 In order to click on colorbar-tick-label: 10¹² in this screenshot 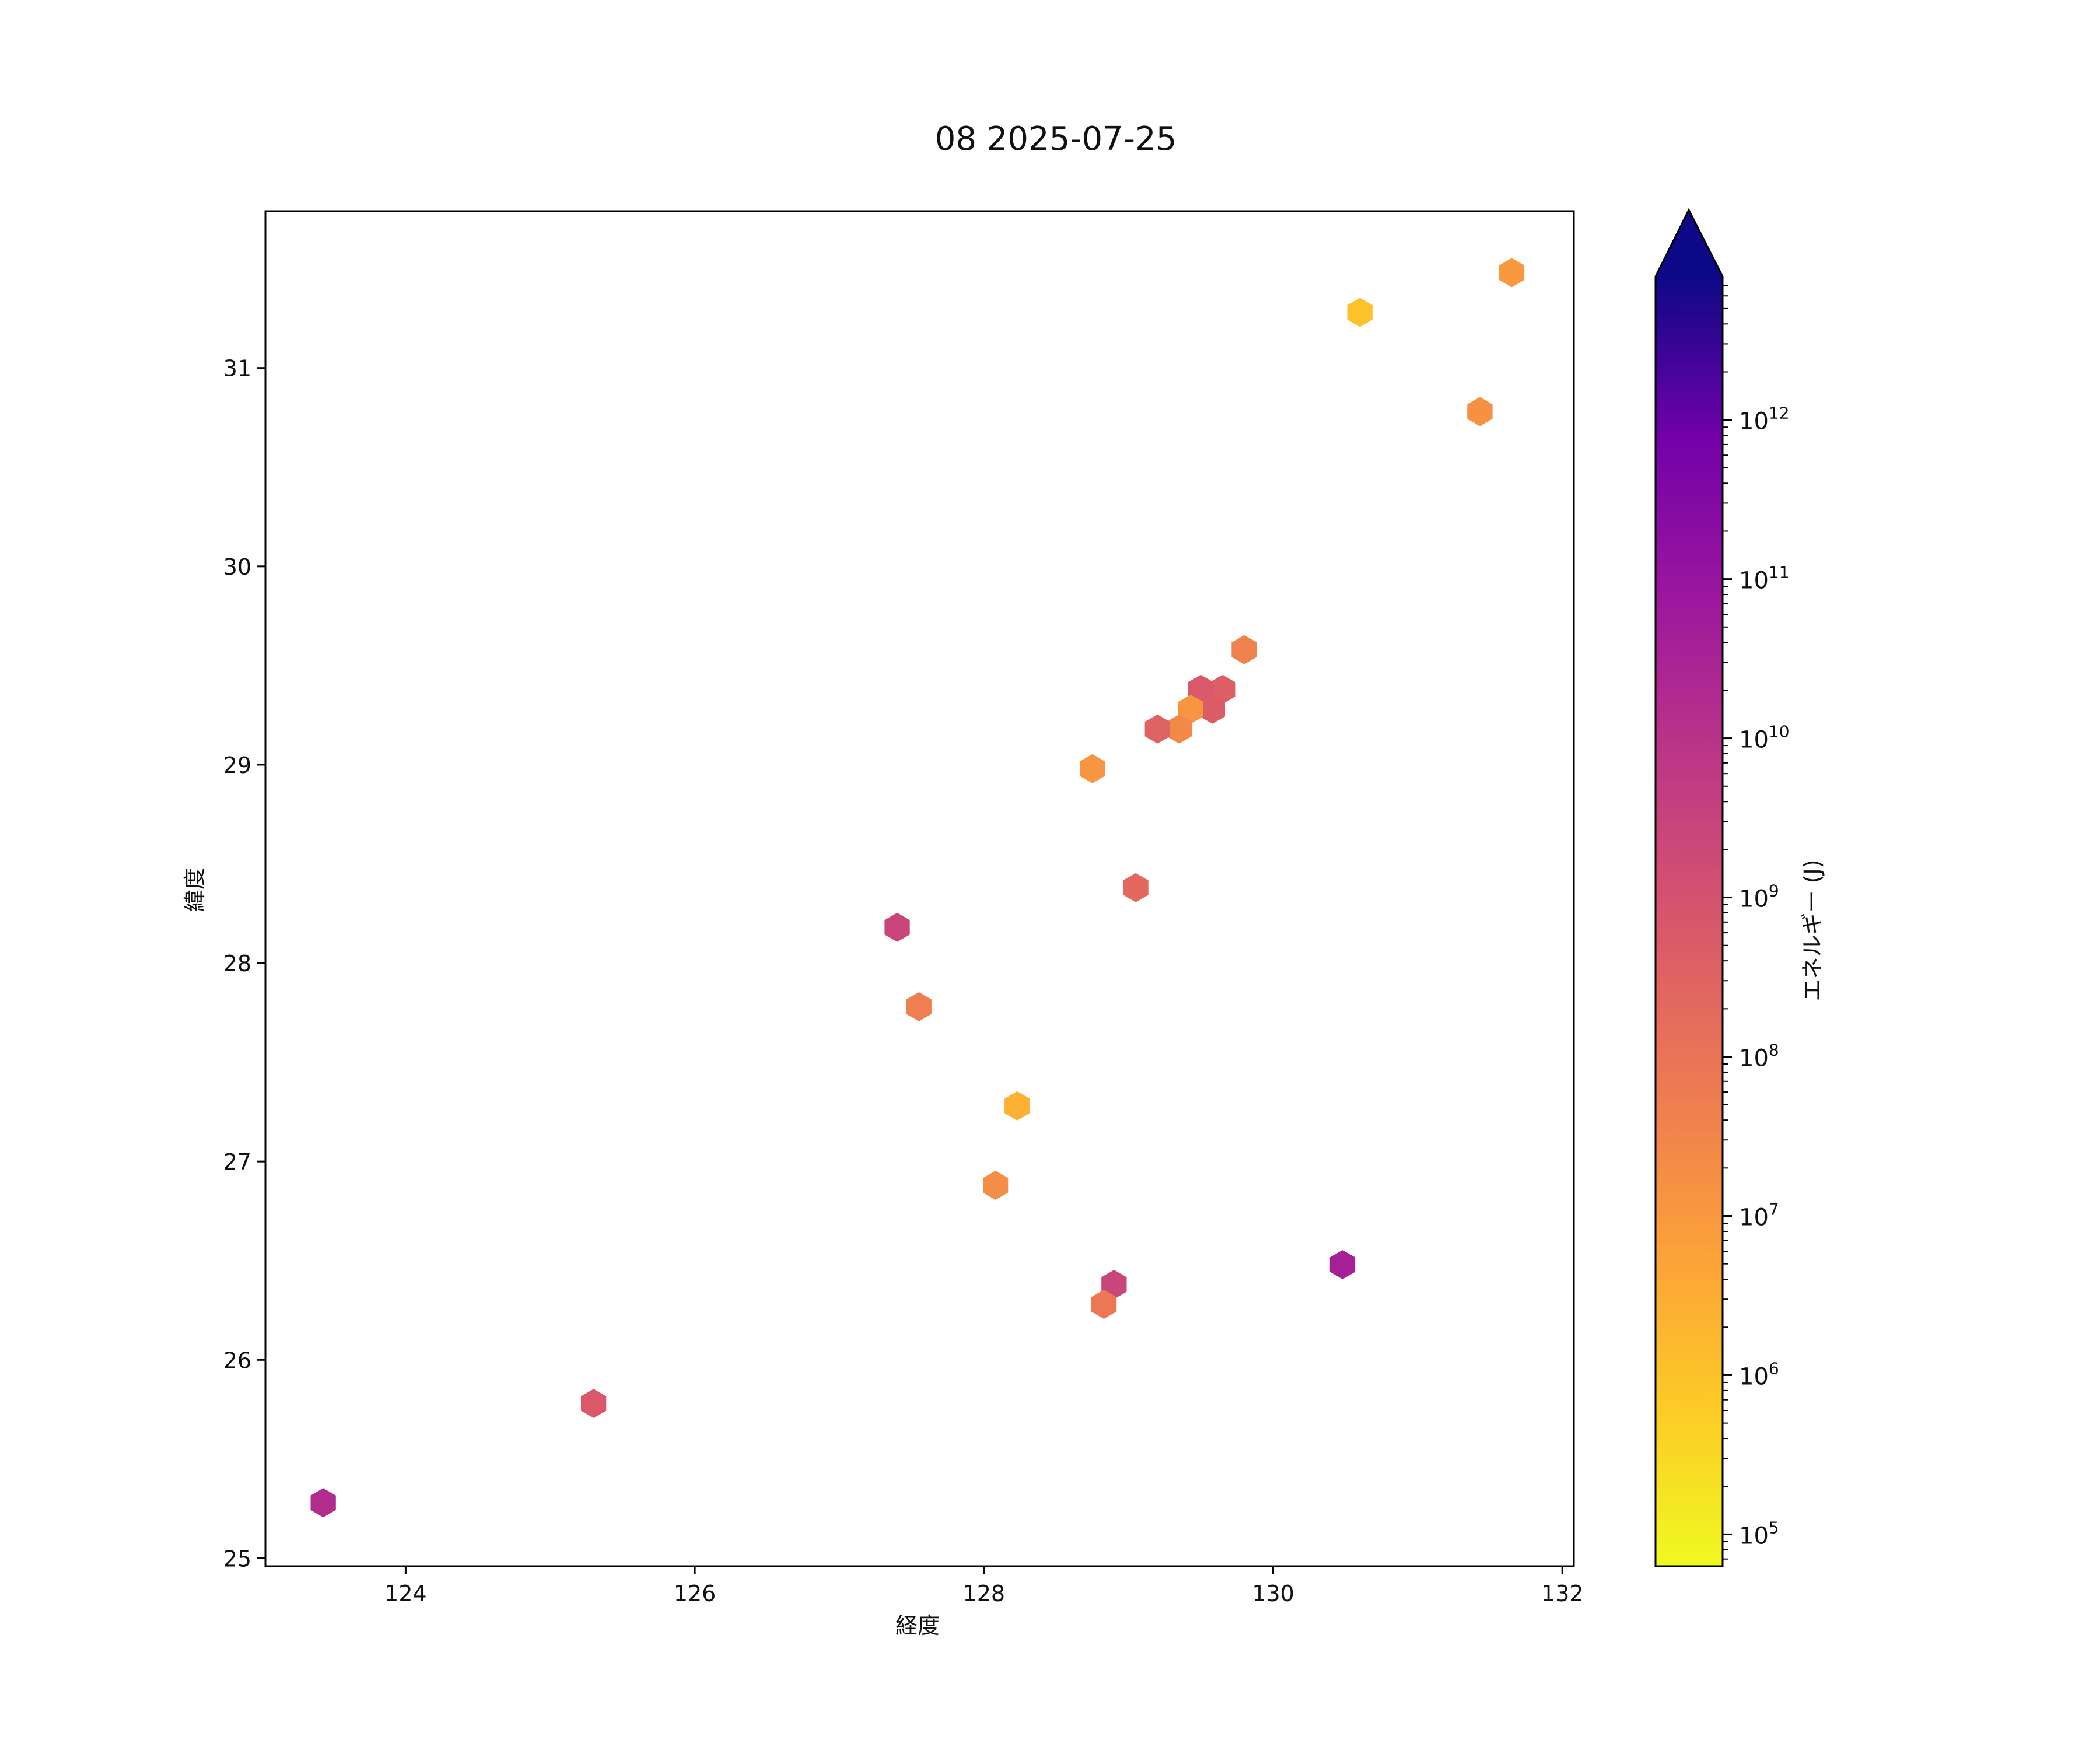, I will do `click(1764, 419)`.